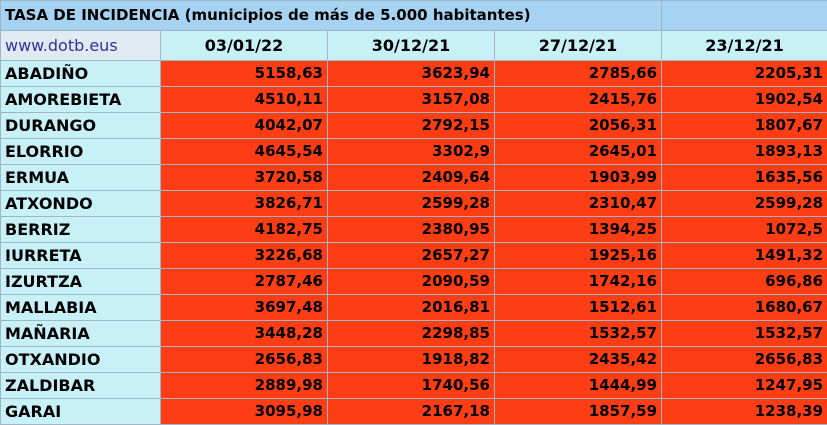 The width and height of the screenshot is (827, 425). Describe the element at coordinates (411, 282) in the screenshot. I see `incidence-value: 2090,59` at that location.